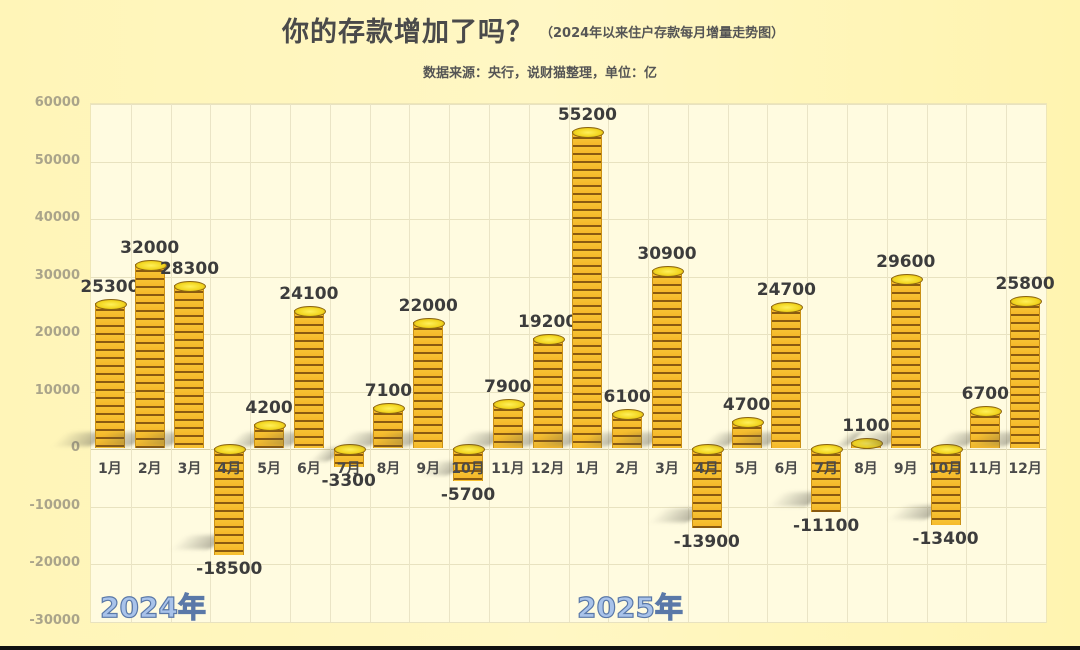 Image resolution: width=1080 pixels, height=650 pixels. I want to click on y-tick-label: 30000, so click(57, 275).